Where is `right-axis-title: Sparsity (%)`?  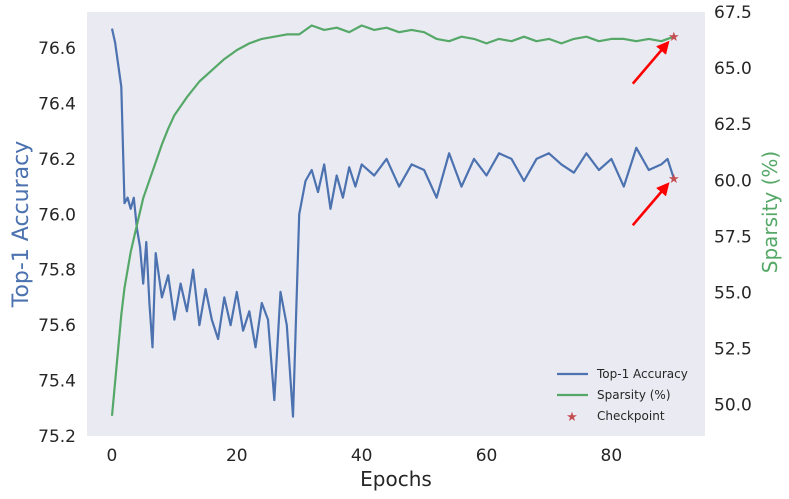
right-axis-title: Sparsity (%) is located at coordinates (770, 212).